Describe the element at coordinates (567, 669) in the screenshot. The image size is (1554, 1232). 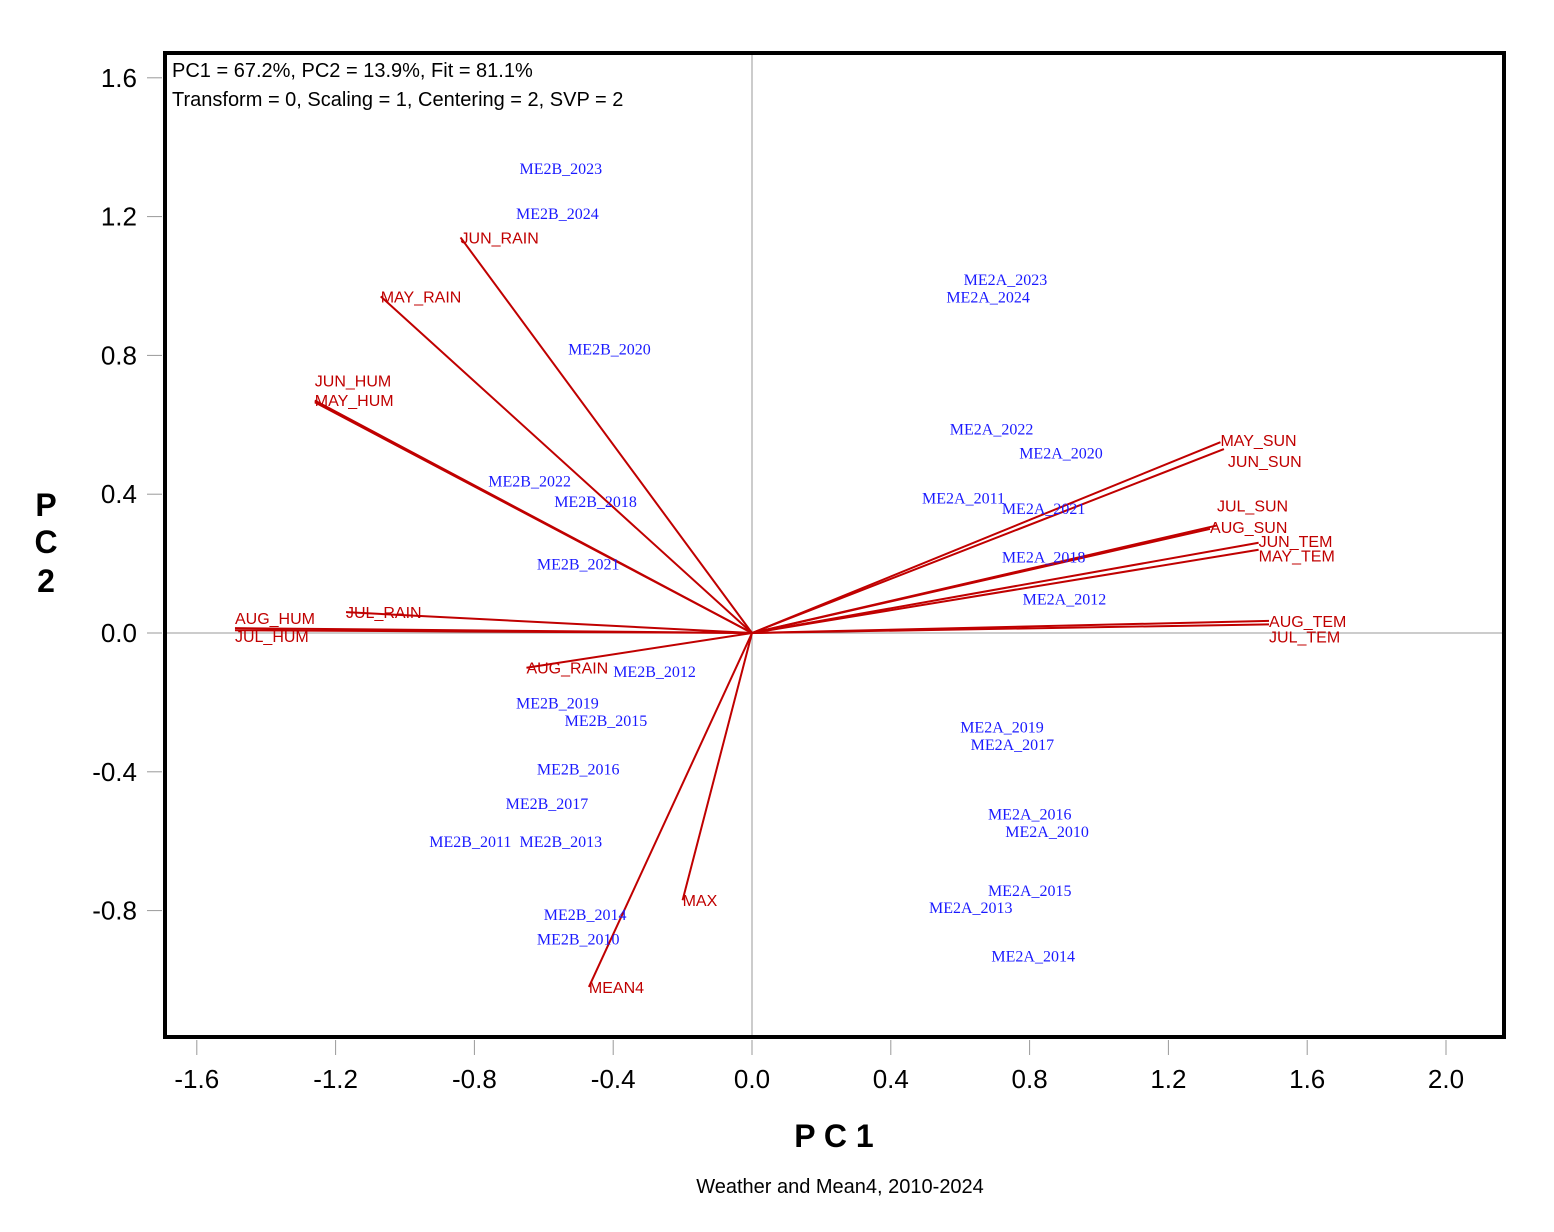
I see `vector-label: AUG_RAIN` at that location.